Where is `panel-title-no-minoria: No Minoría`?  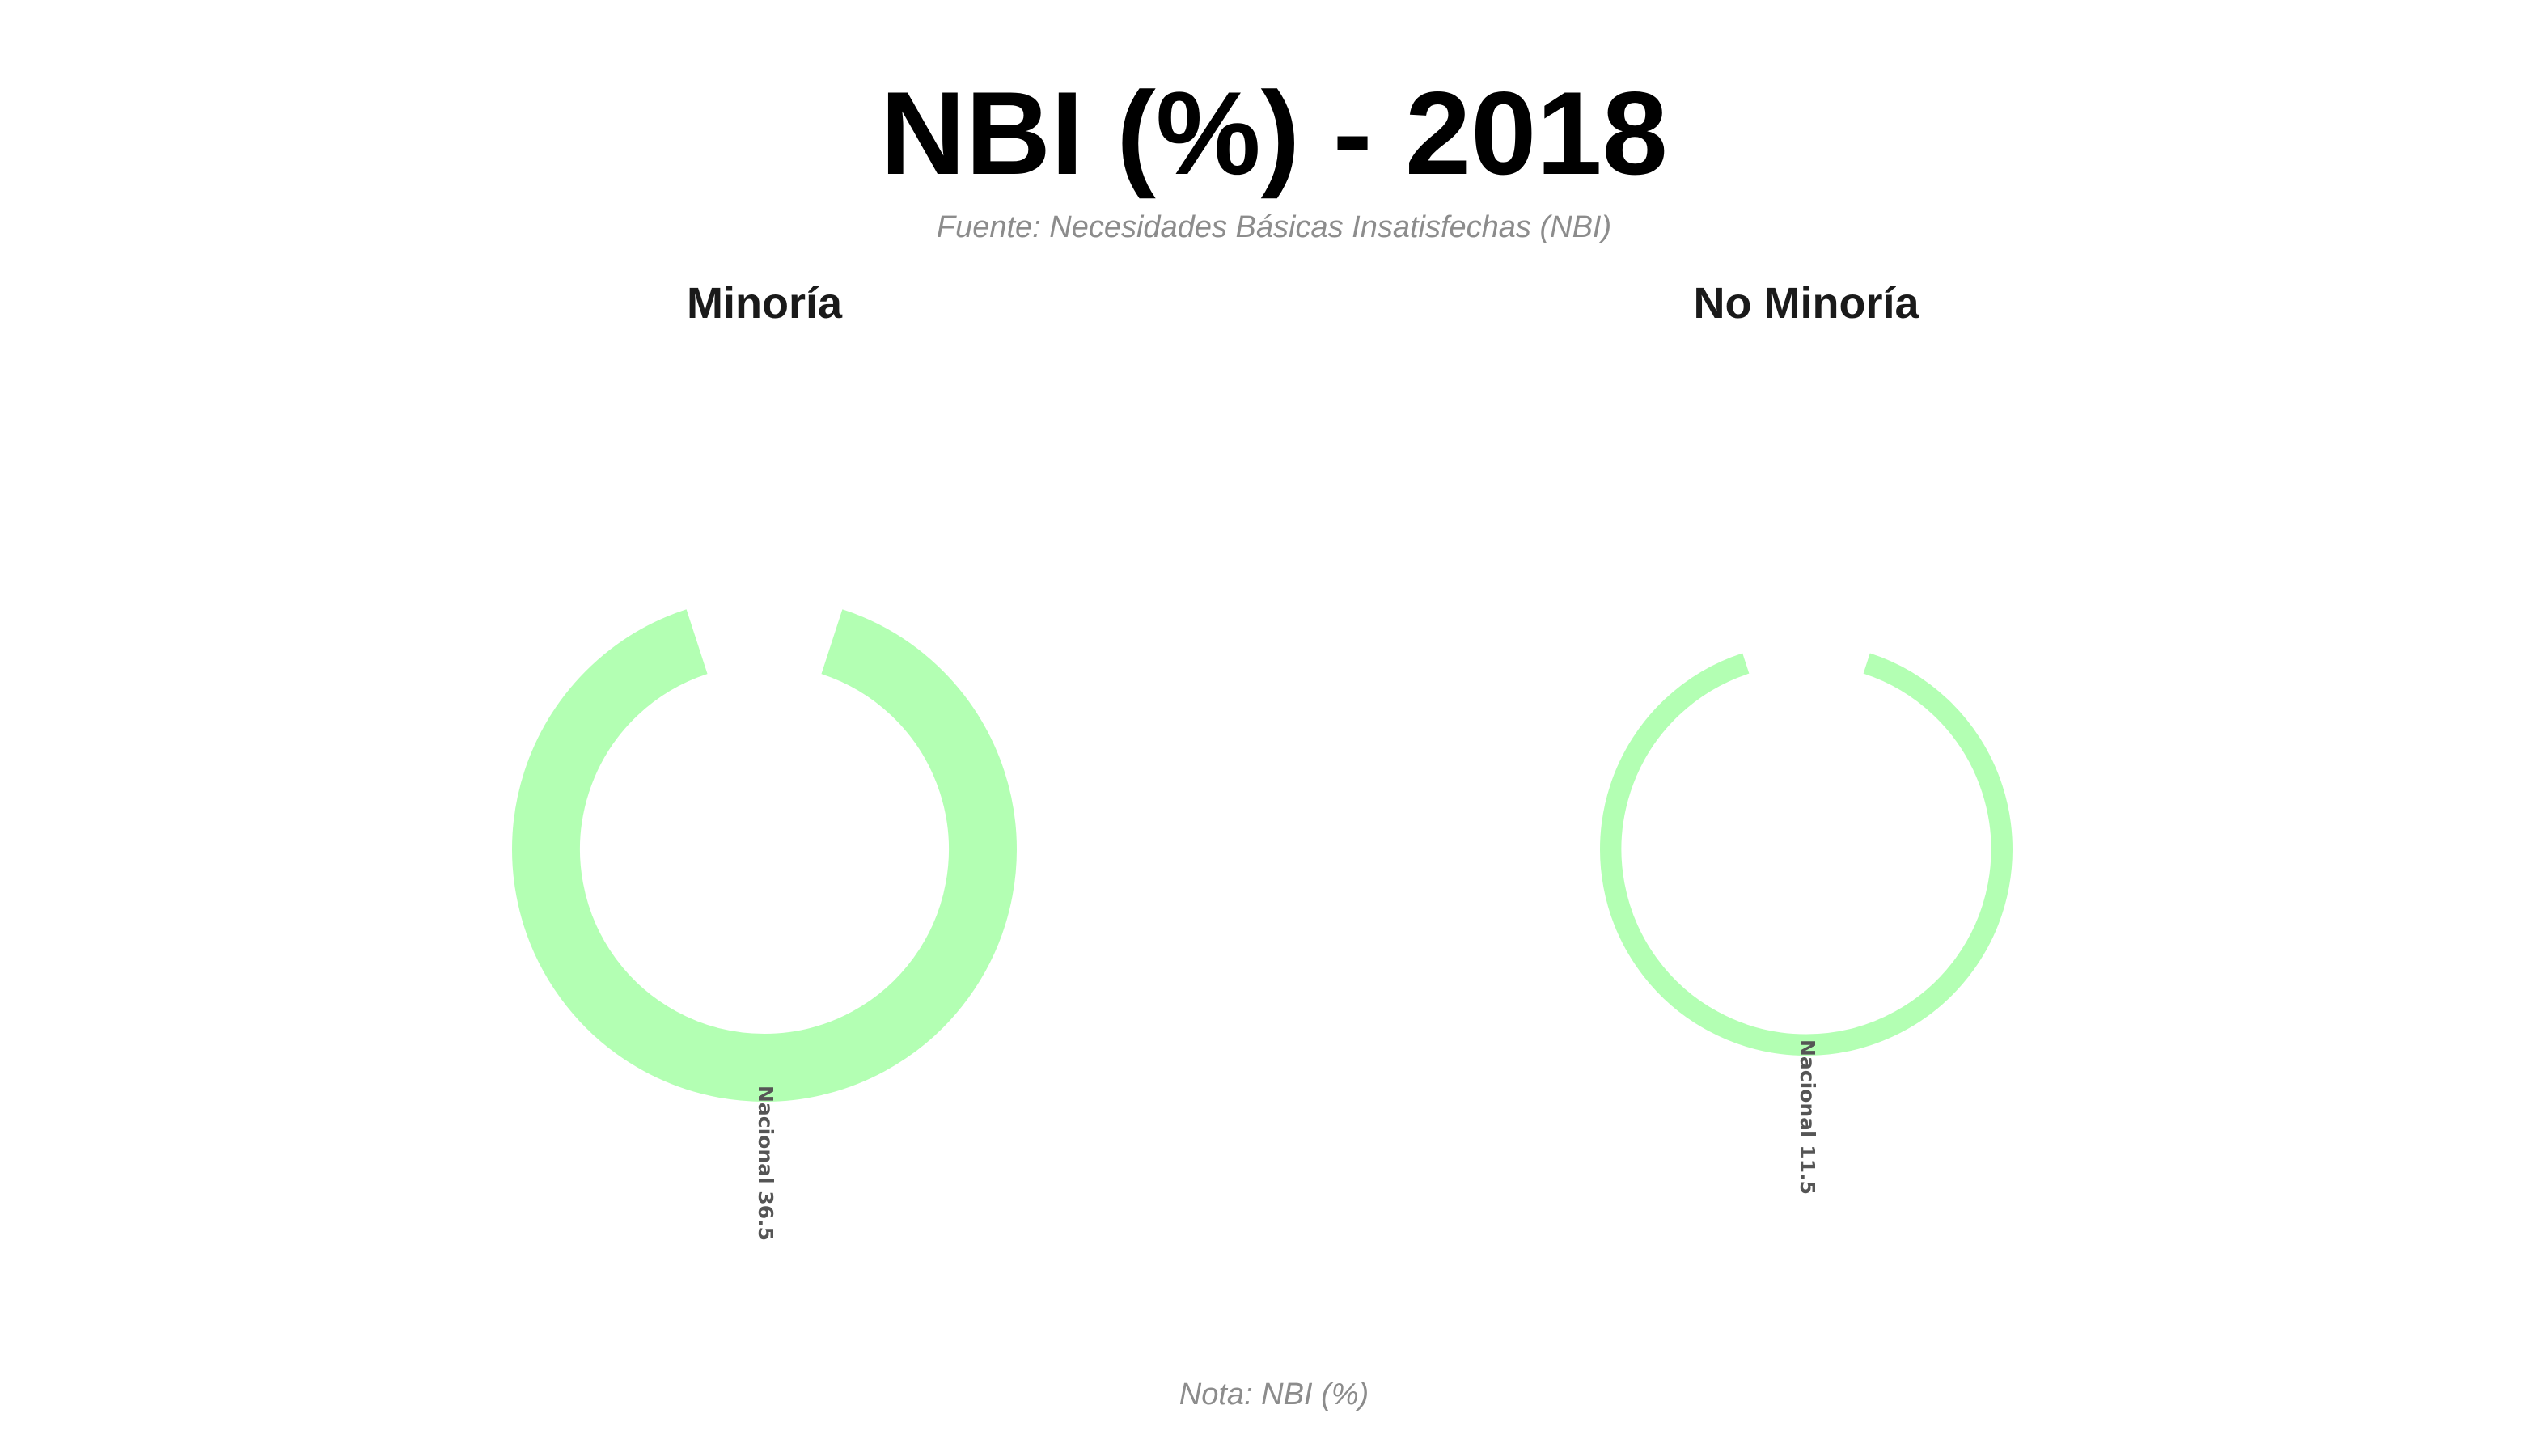 panel-title-no-minoria: No Minoría is located at coordinates (1807, 303).